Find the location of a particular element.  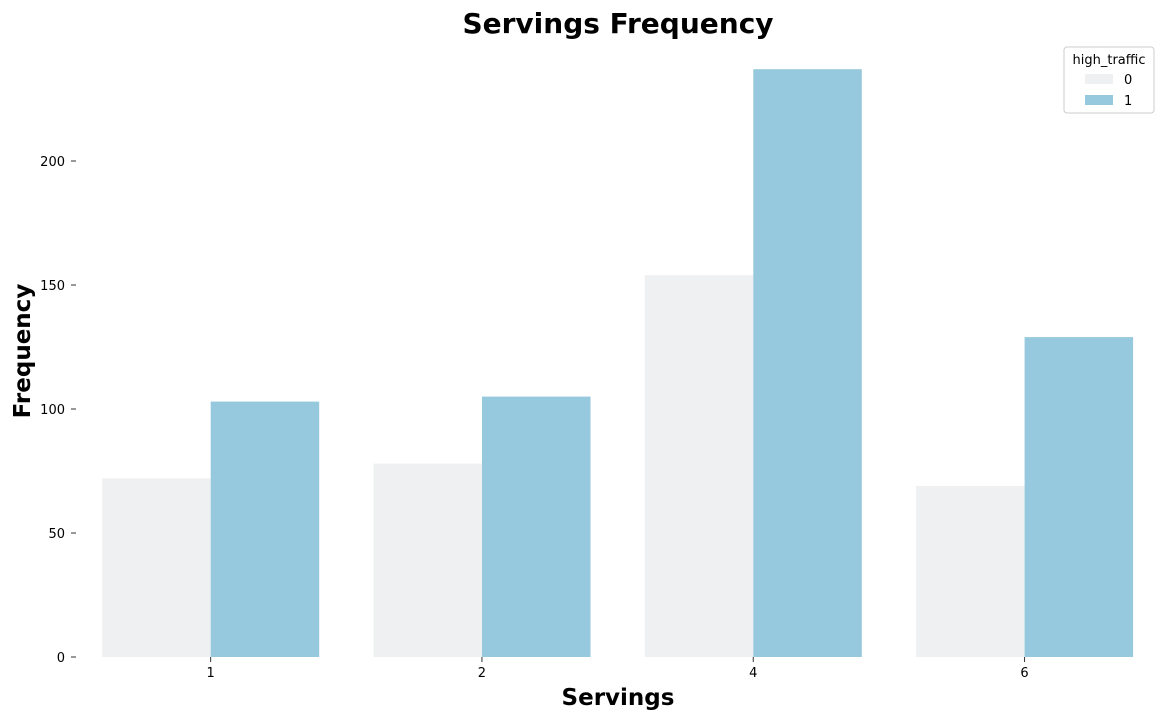

y-axis: 0 50 100 150 200 is located at coordinates (58, 410).